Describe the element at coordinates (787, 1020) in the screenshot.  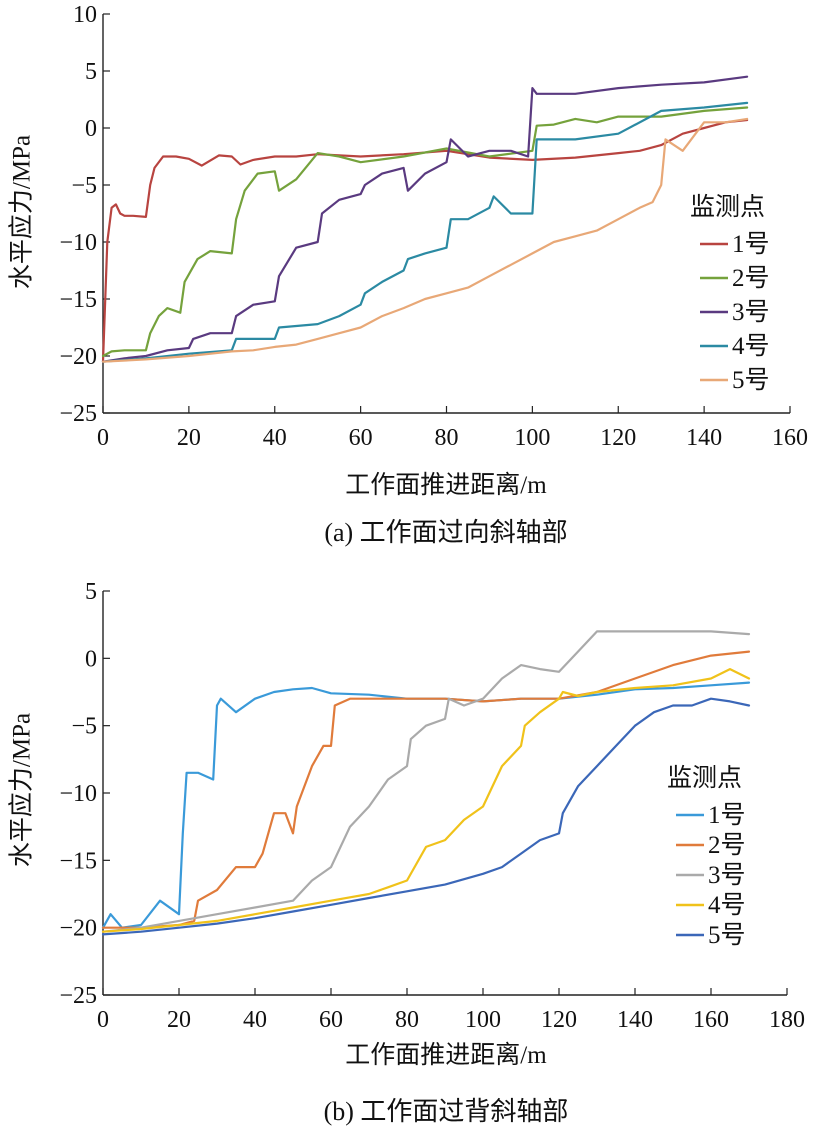
I see `x-tick-label: 180` at that location.